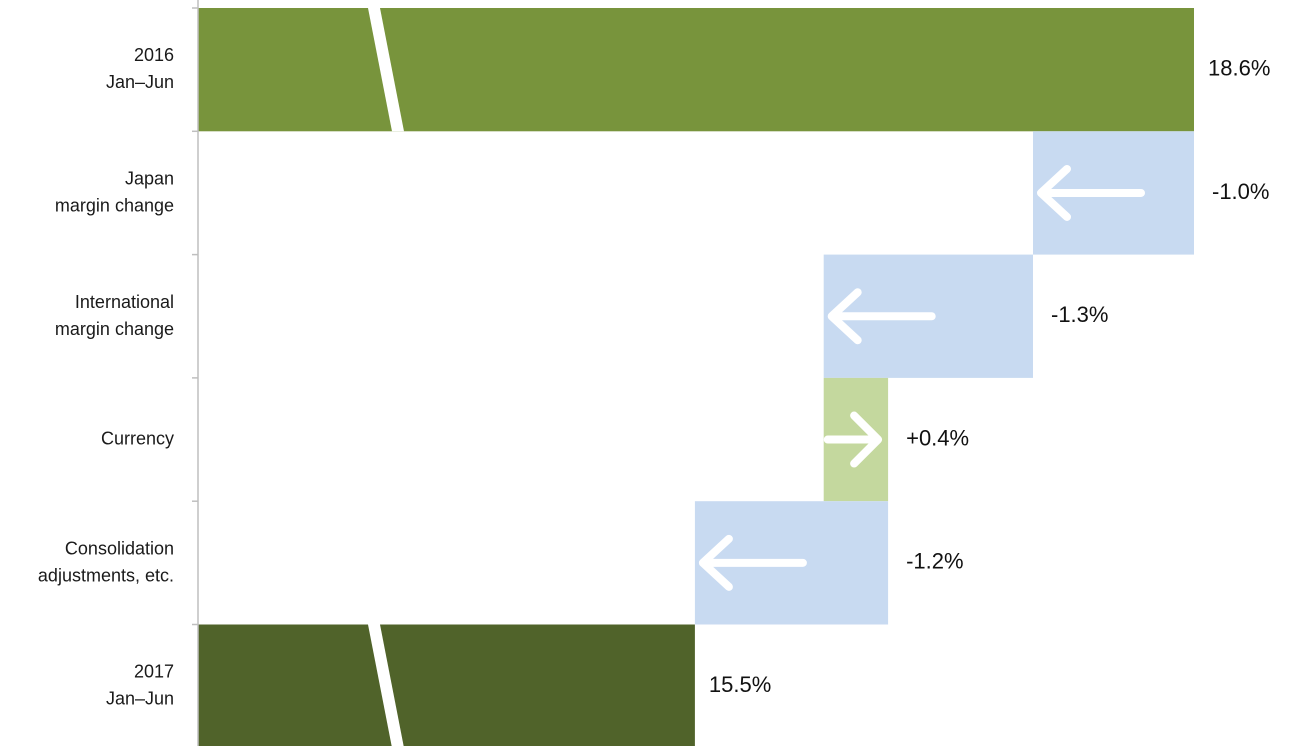  I want to click on arrow-right-path, so click(853, 439).